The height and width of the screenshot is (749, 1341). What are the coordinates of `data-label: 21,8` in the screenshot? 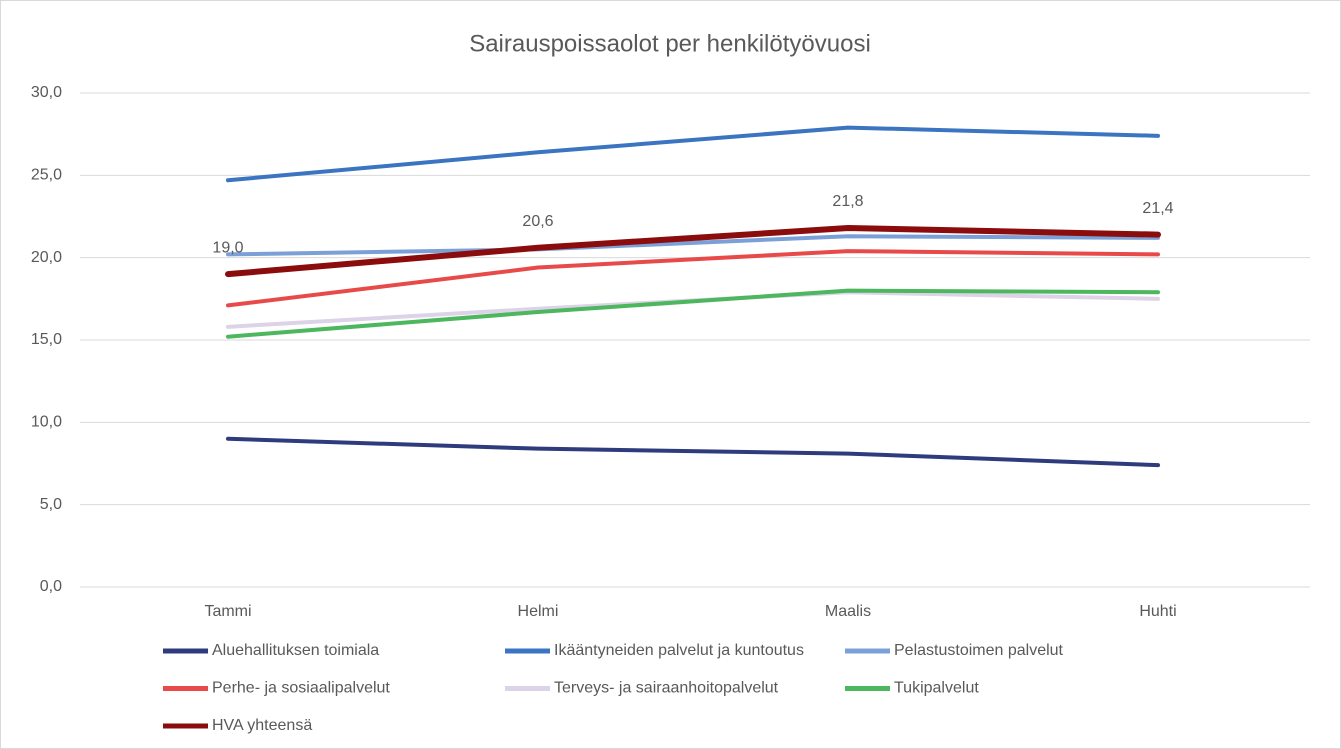 It's located at (847, 201).